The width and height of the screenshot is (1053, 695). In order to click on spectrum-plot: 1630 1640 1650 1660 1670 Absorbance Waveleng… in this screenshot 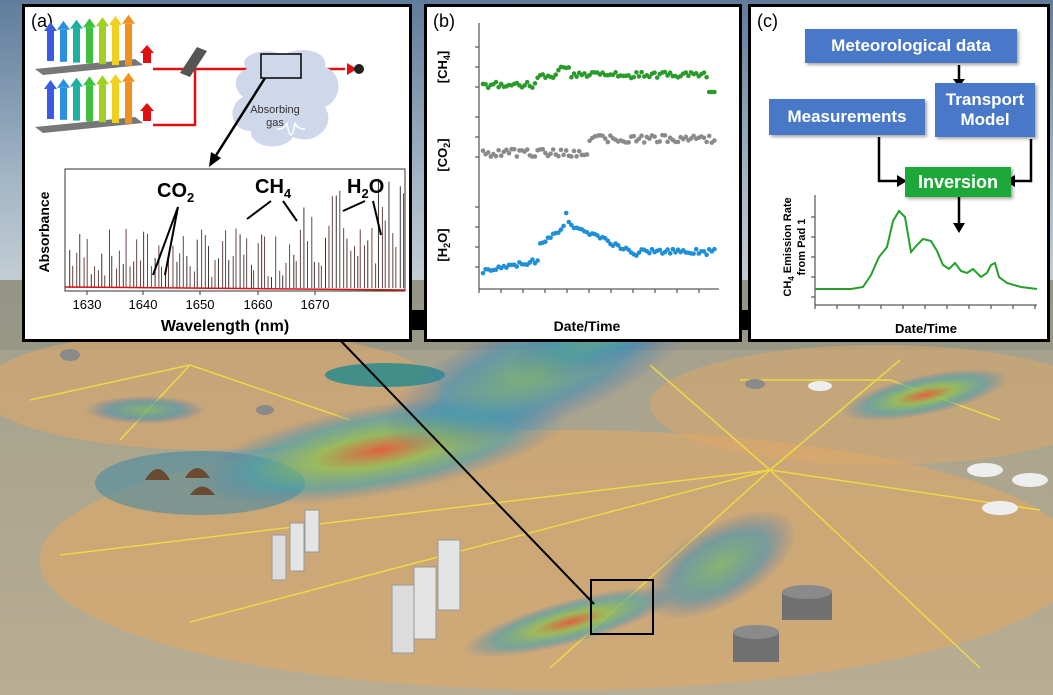, I will do `click(221, 251)`.